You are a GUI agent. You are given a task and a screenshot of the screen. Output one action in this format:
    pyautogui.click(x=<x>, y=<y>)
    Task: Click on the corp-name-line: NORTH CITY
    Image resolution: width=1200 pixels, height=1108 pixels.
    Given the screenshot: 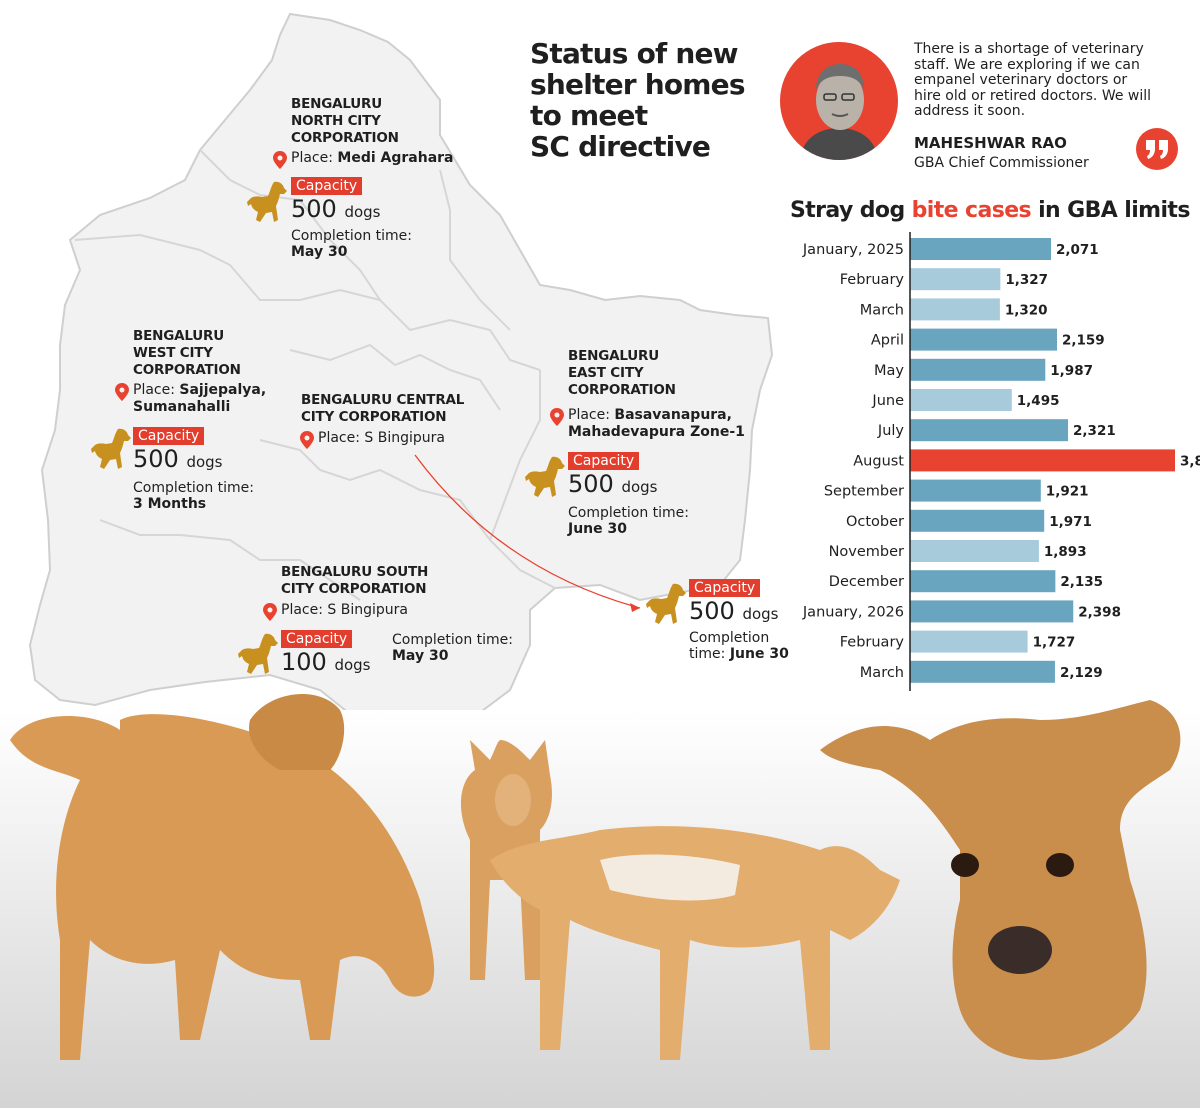 What is the action you would take?
    pyautogui.click(x=336, y=121)
    